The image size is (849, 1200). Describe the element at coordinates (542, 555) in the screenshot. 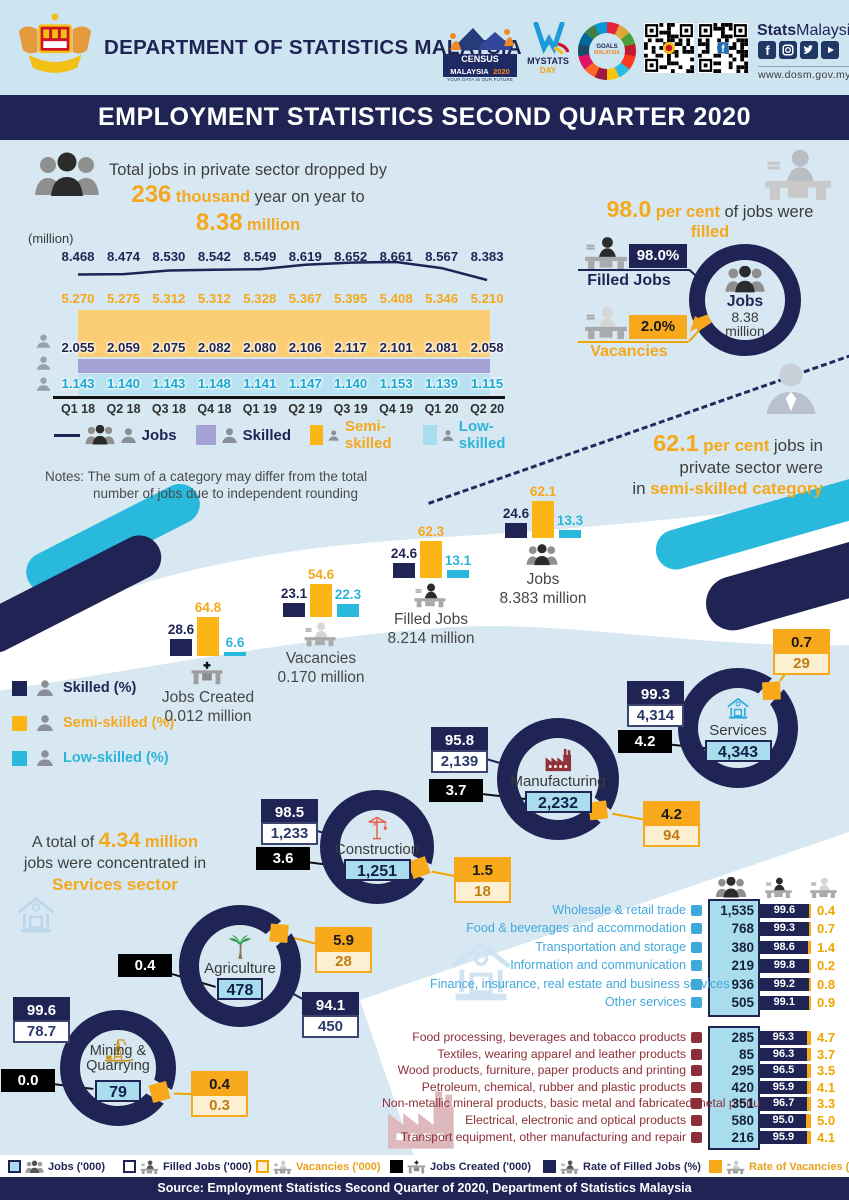

I see `jobs-icon` at that location.